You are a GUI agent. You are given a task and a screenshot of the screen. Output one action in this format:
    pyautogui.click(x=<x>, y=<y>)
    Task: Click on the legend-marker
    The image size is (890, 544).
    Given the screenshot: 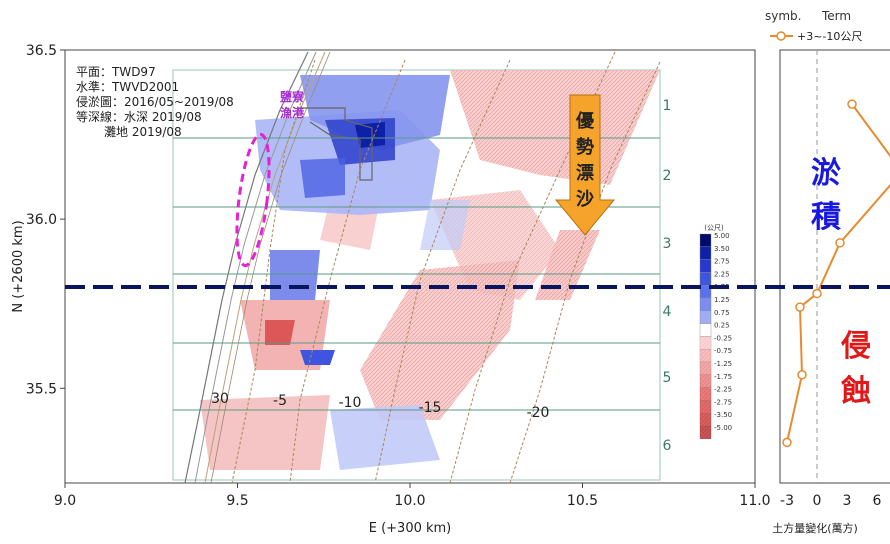 What is the action you would take?
    pyautogui.click(x=781, y=36)
    